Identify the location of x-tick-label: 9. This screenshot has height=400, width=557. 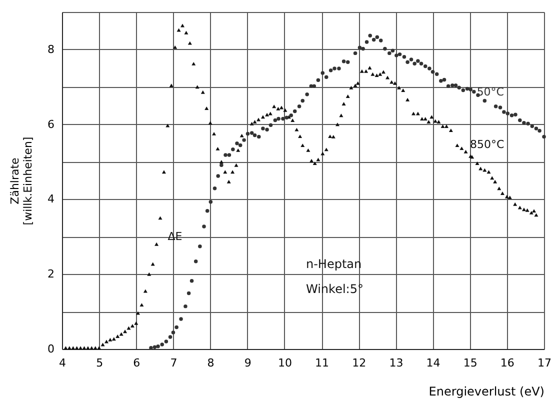
(248, 363).